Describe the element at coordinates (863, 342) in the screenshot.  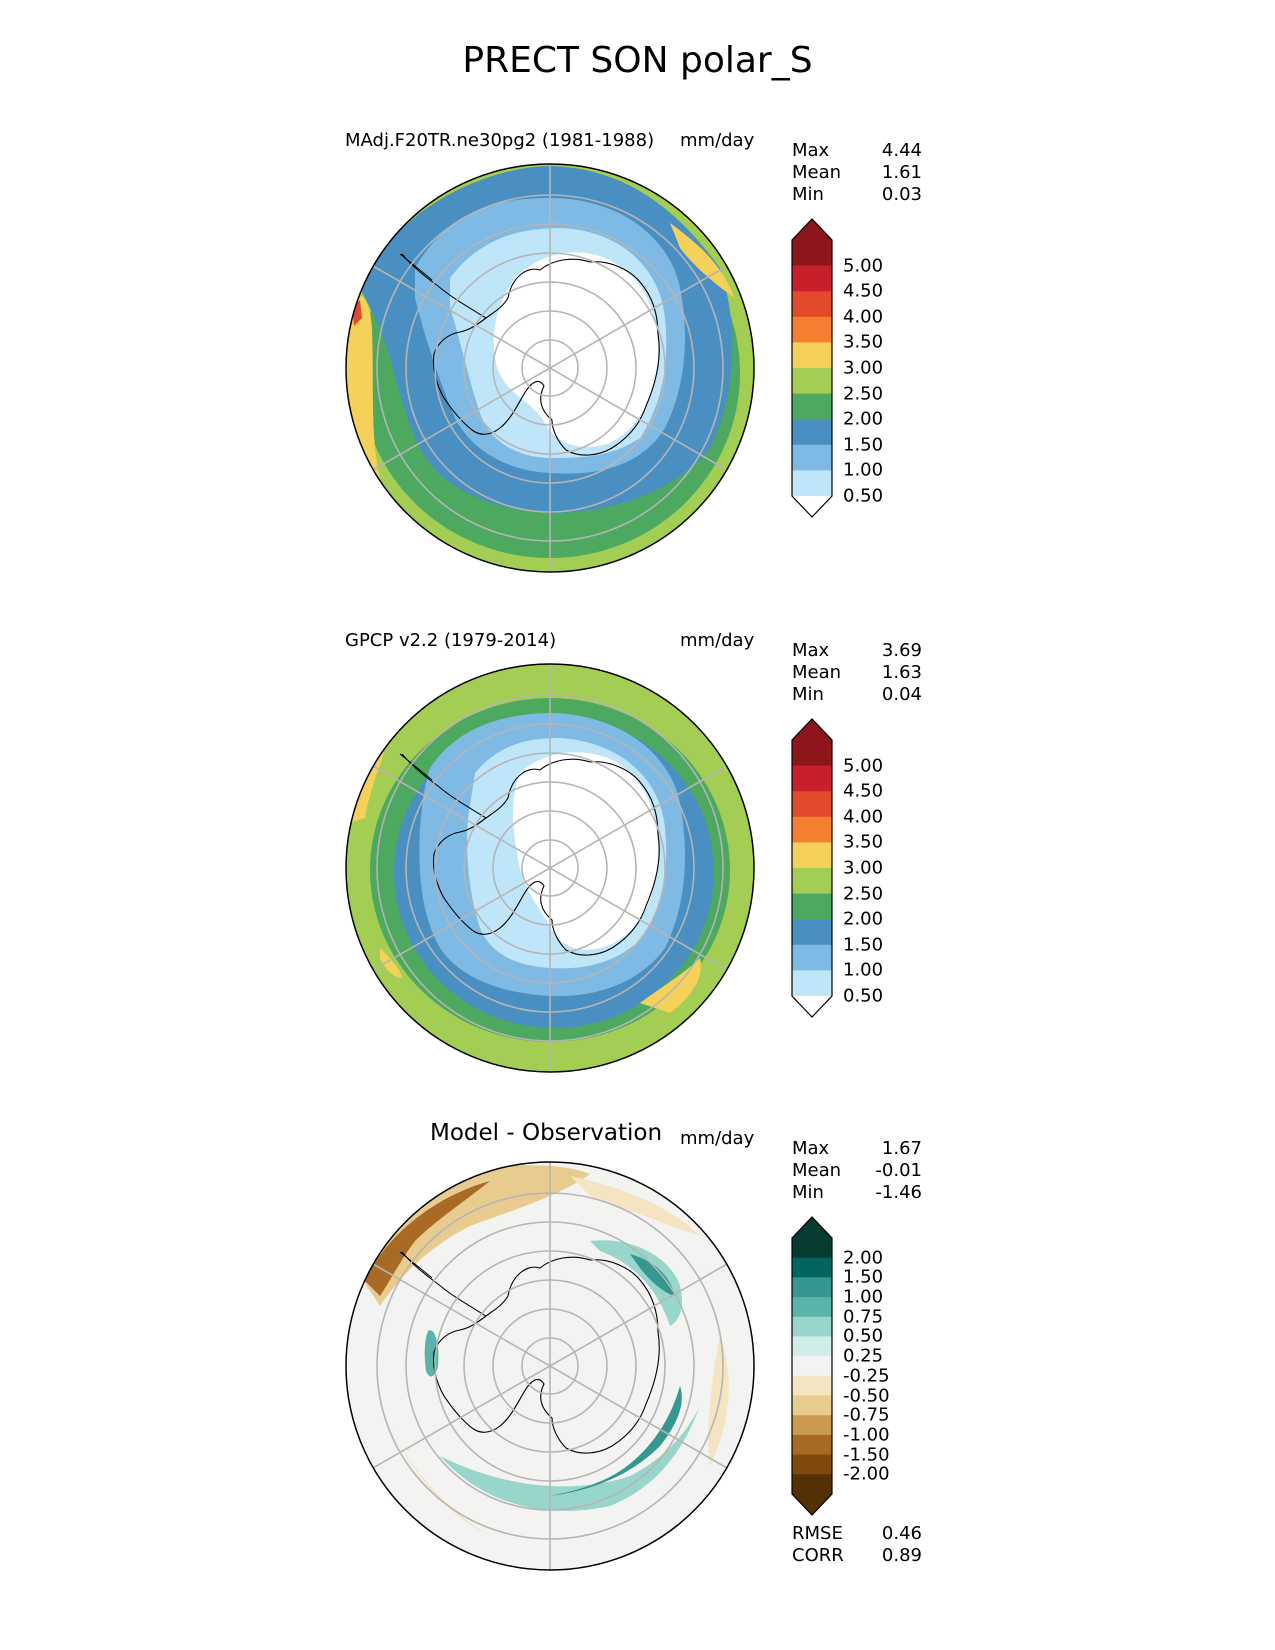
I see `colorbar-label: 3.50` at that location.